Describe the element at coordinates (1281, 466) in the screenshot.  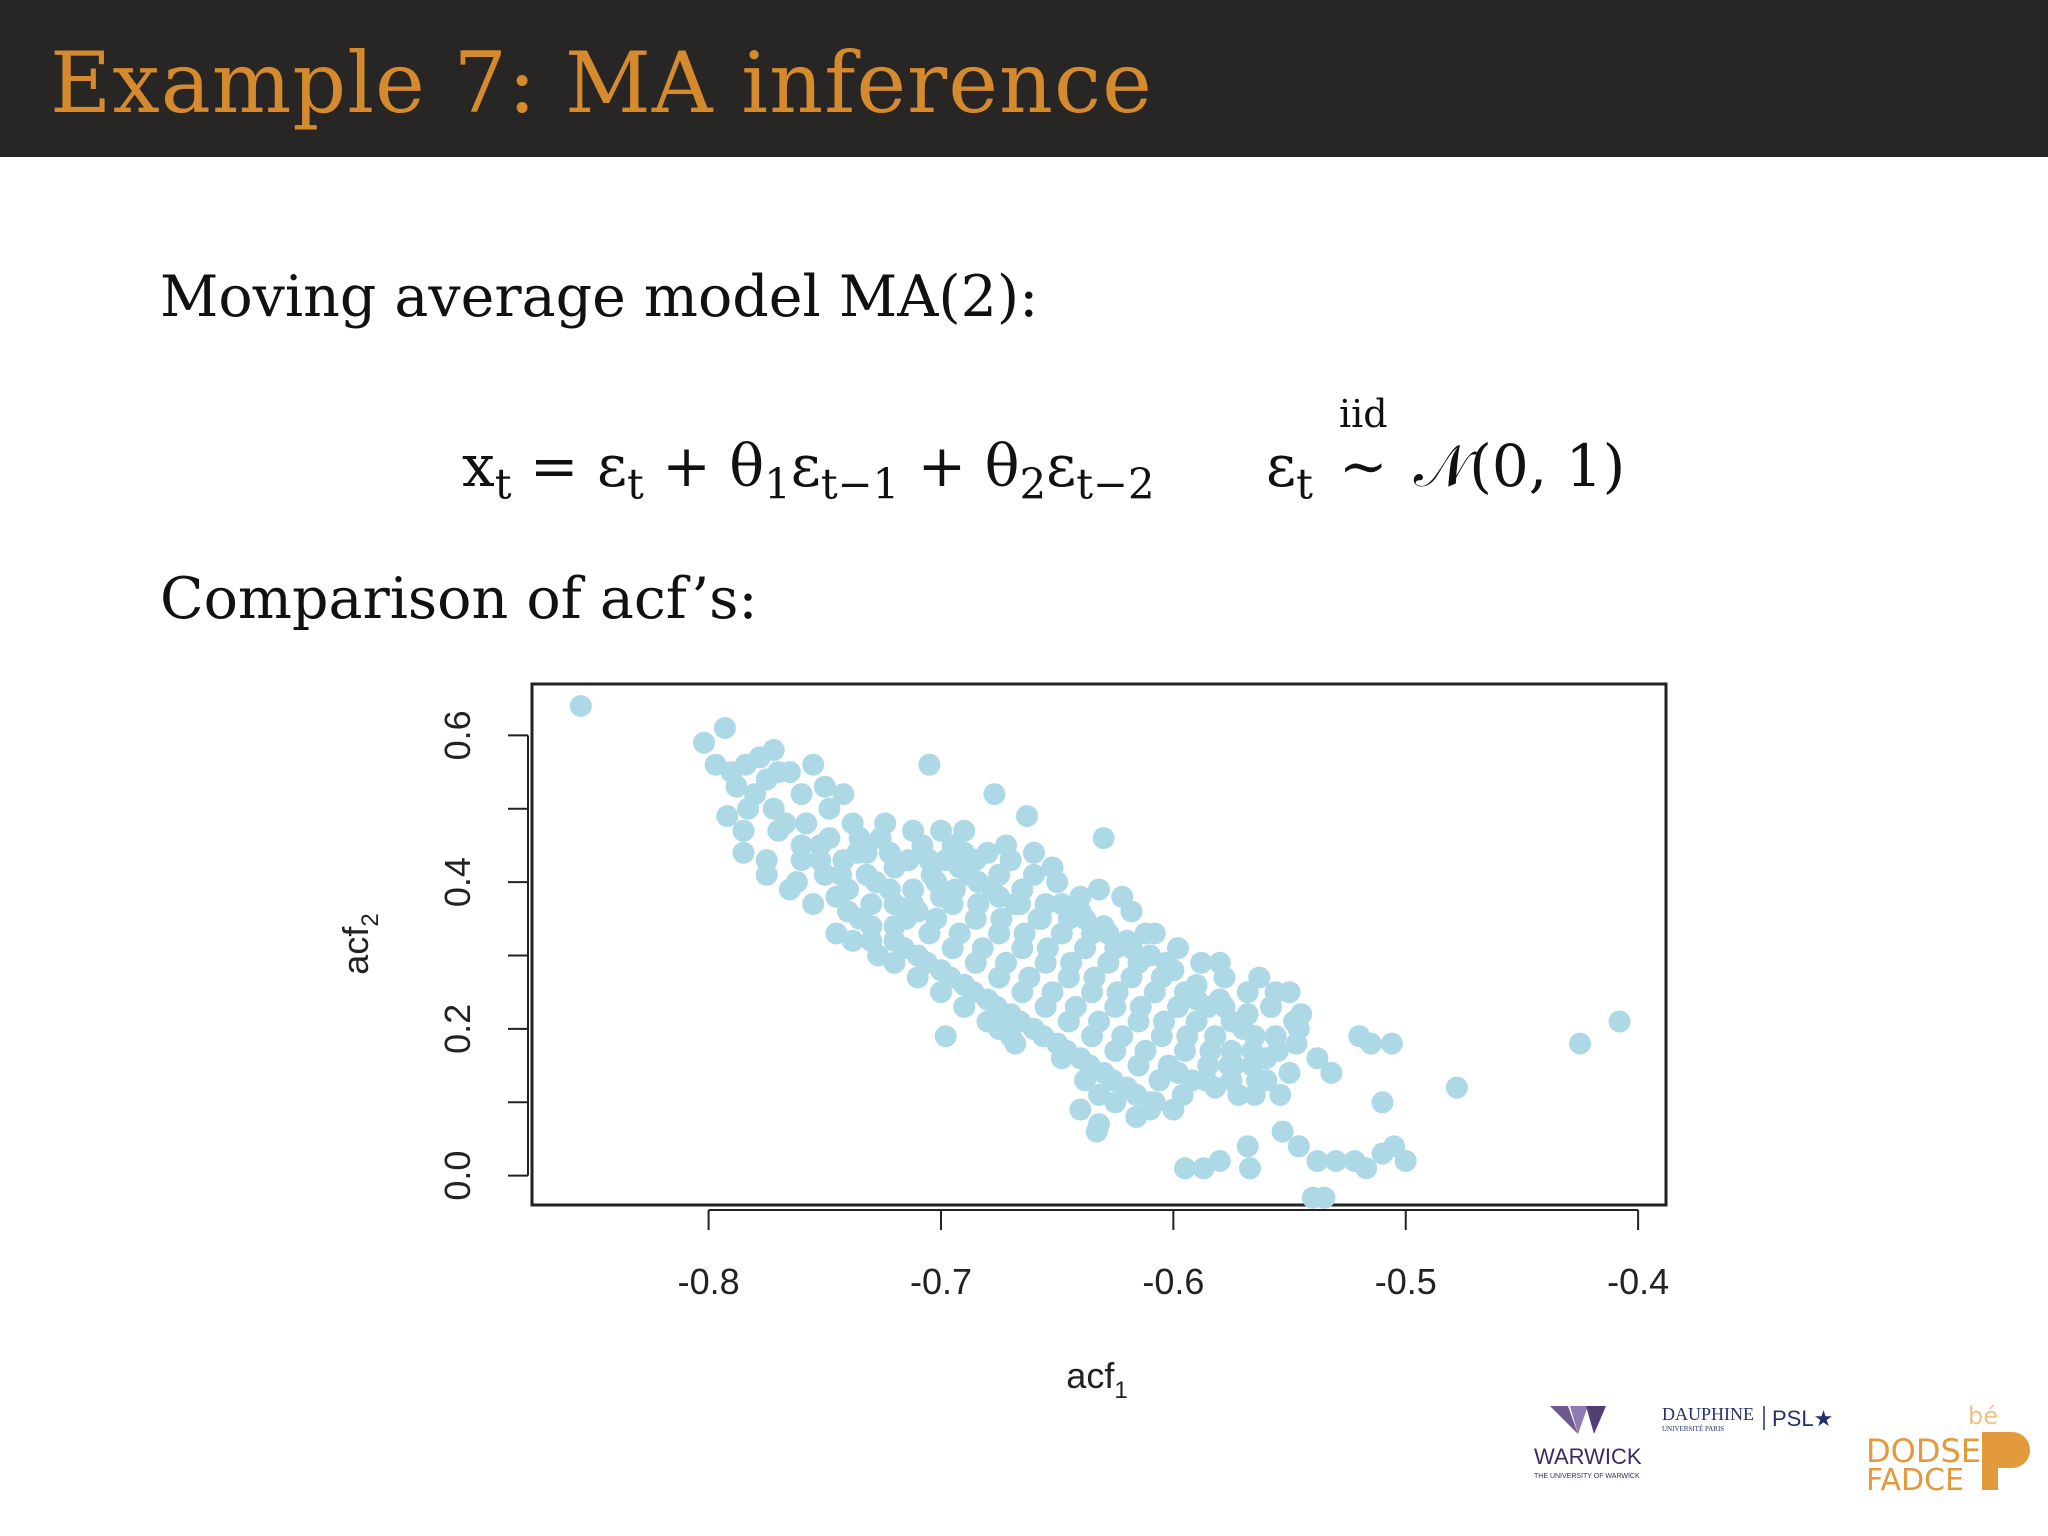
I see `noise-symbol: ε` at that location.